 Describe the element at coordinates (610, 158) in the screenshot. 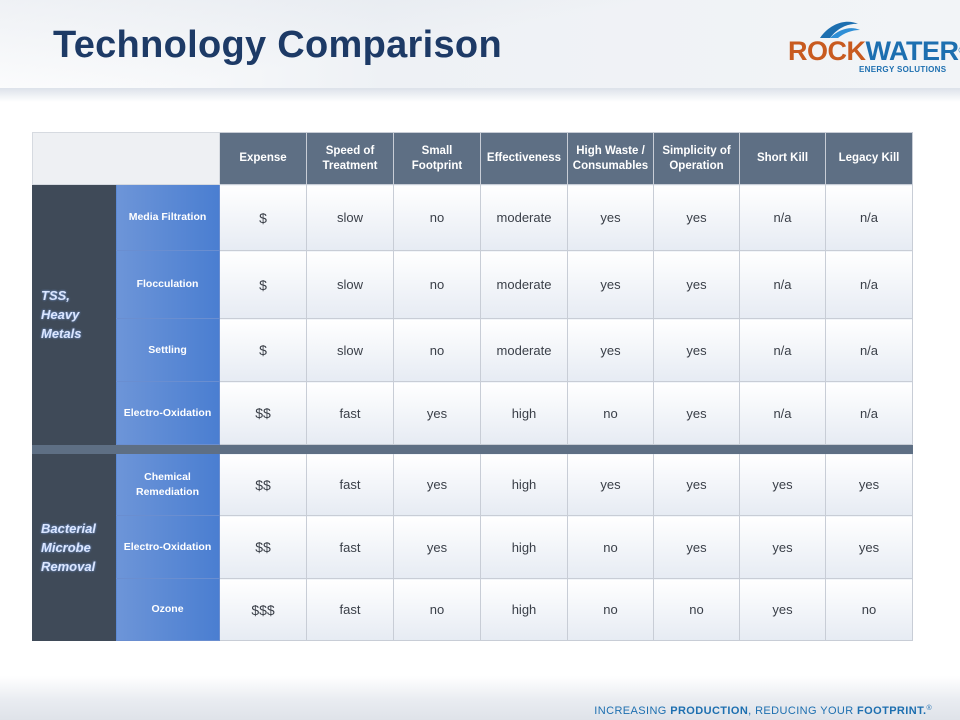

I see `column-header-waste: High Waste / Consumables` at that location.